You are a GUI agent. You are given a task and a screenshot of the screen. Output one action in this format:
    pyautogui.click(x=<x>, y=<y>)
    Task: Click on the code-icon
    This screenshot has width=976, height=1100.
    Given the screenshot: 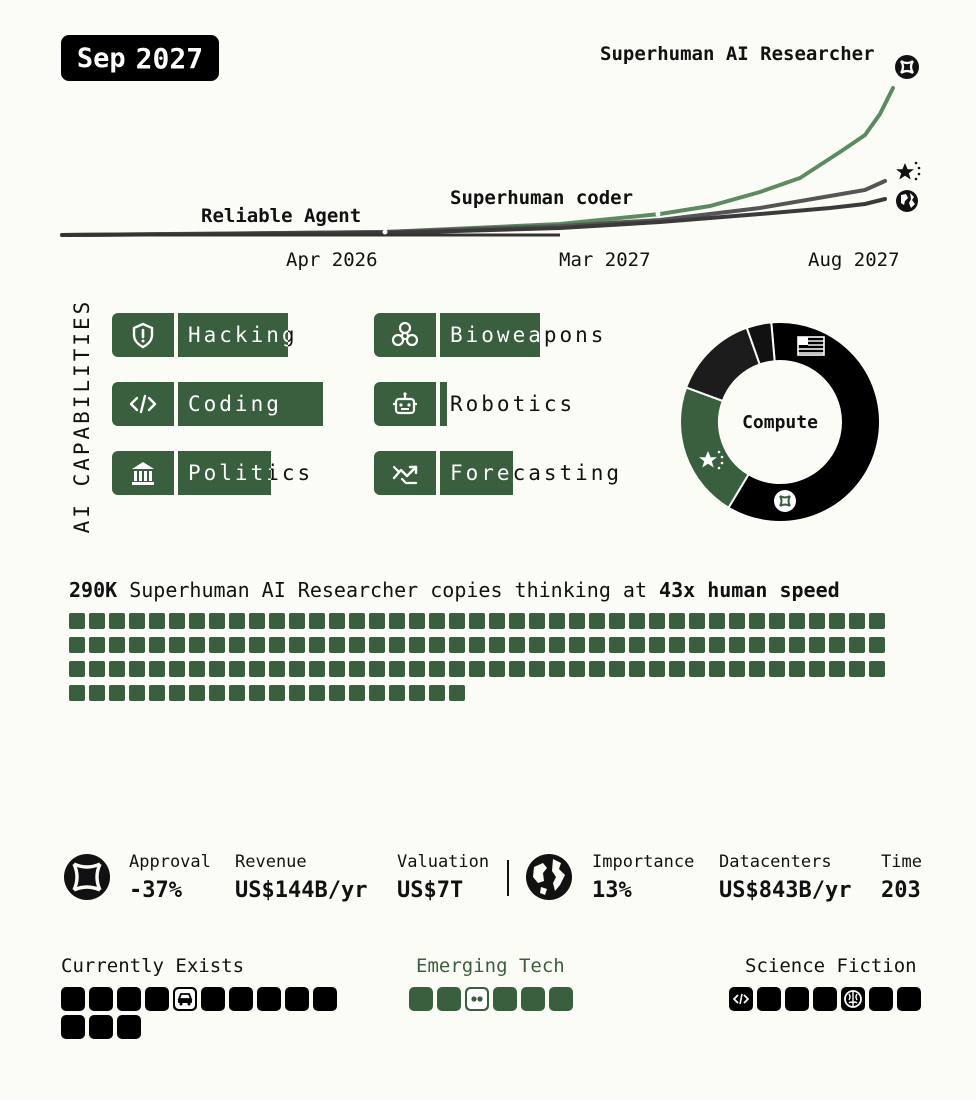 What is the action you would take?
    pyautogui.click(x=741, y=999)
    